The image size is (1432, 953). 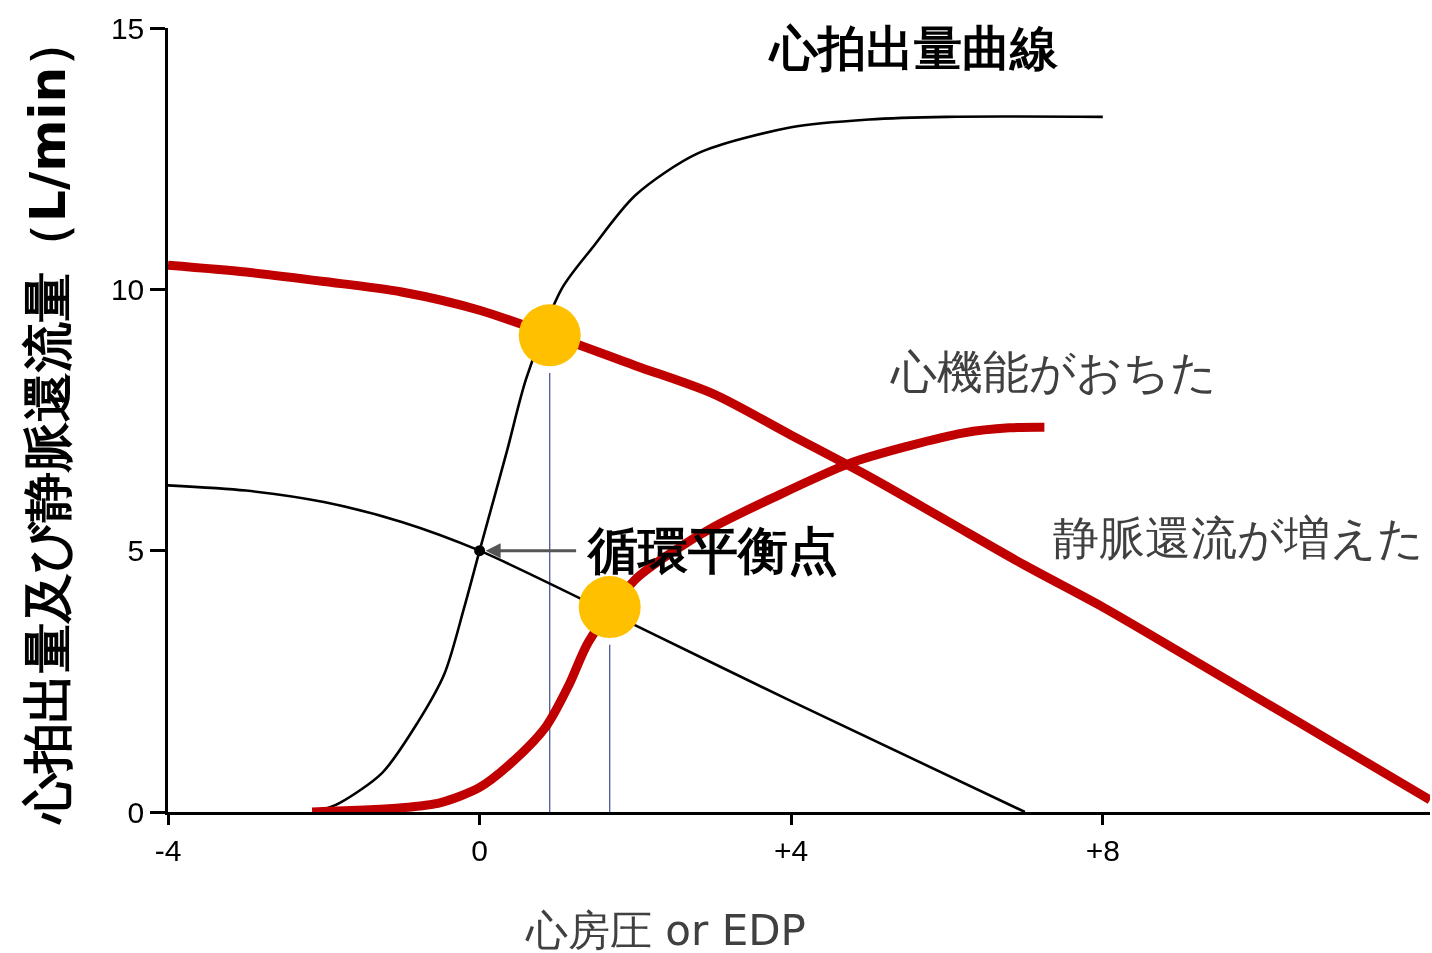 I want to click on annotation: 静脈還流が増えた, so click(x=1238, y=538).